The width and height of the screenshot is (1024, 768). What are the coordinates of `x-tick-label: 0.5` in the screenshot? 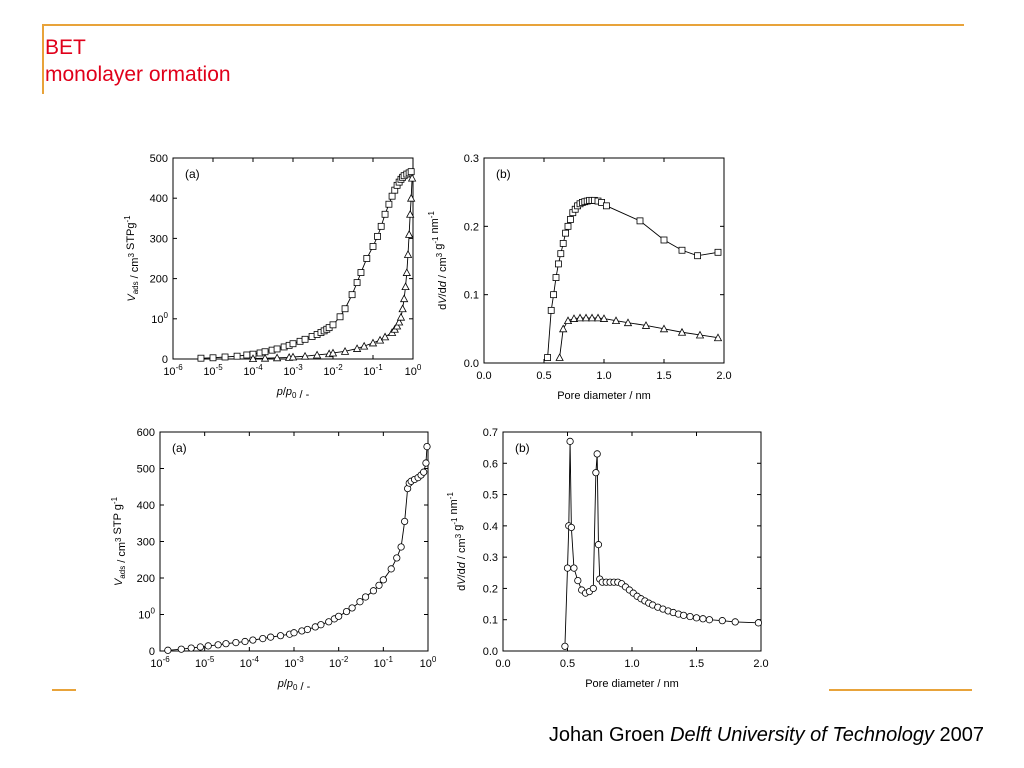 It's located at (543, 376).